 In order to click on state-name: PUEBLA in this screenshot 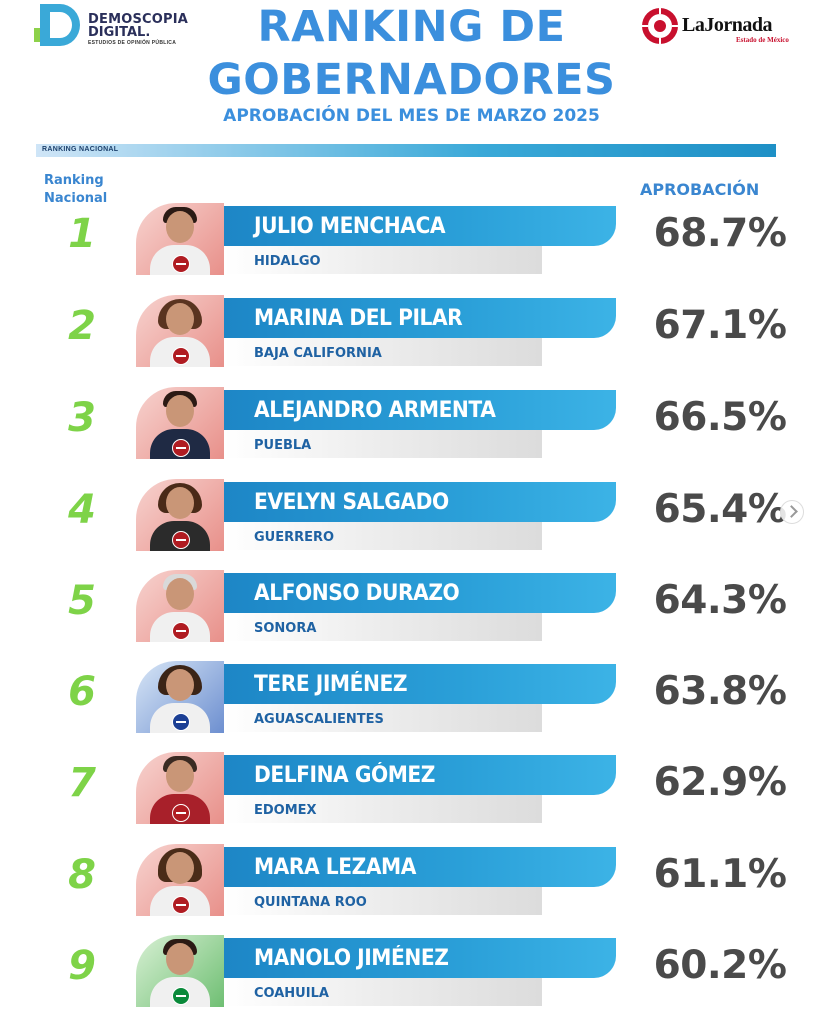, I will do `click(283, 445)`.